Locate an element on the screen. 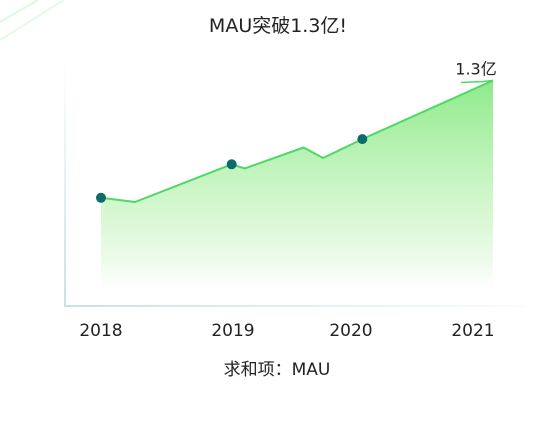 This screenshot has width=560, height=425. series-markers is located at coordinates (232, 168).